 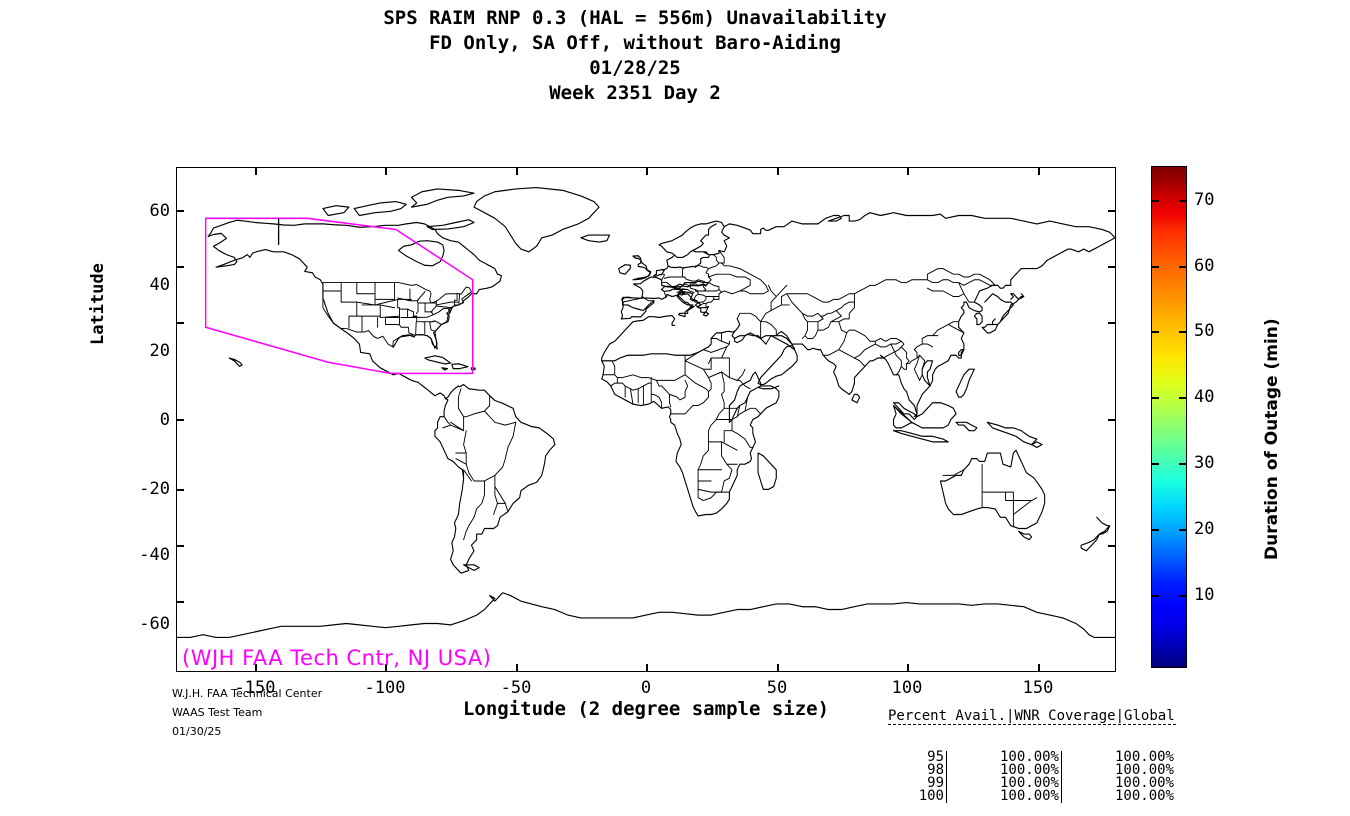 I want to click on stats-header-sep1: |, so click(x=1010, y=716).